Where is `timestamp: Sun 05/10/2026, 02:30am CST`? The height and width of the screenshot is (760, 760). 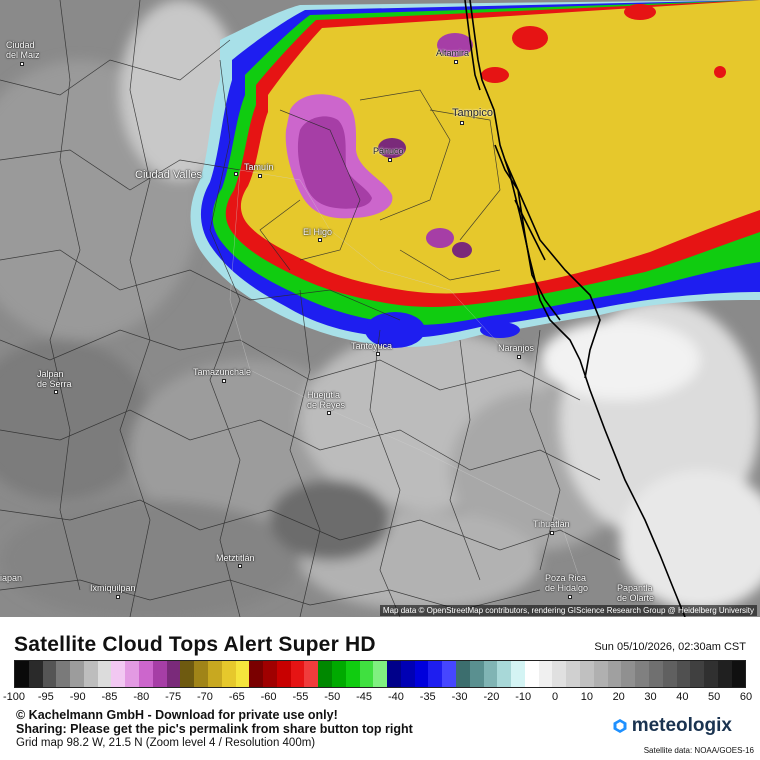
timestamp: Sun 05/10/2026, 02:30am CST is located at coordinates (670, 647).